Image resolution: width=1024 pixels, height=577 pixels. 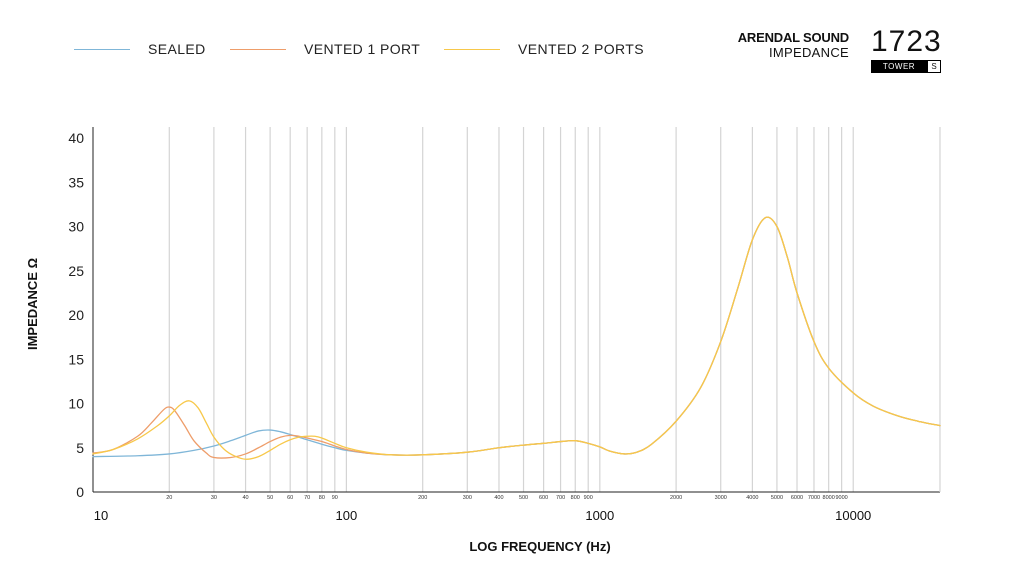 I want to click on model-number: 1723, so click(x=906, y=41).